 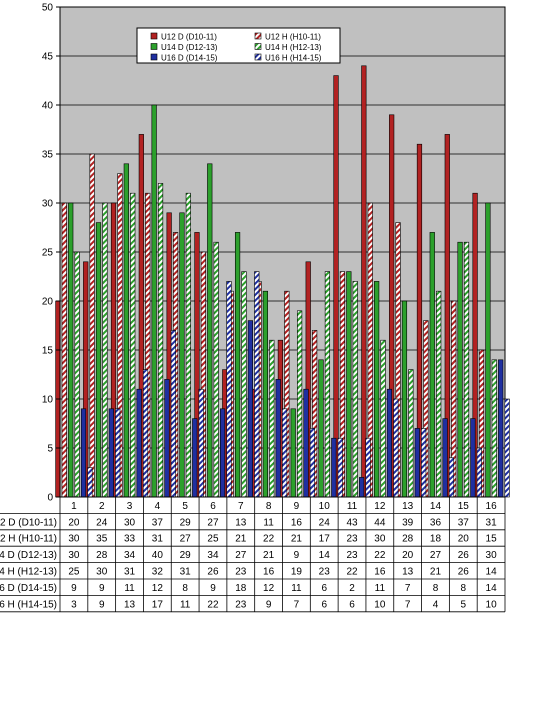 I want to click on table-cell: 36, so click(x=436, y=522).